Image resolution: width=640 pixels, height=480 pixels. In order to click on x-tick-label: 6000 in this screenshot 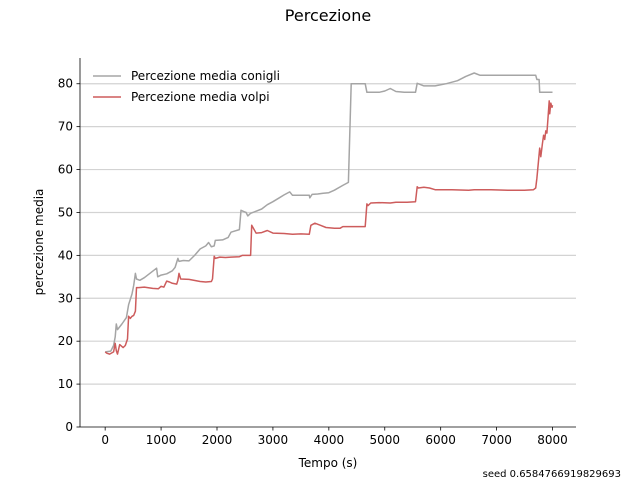, I will do `click(440, 440)`.